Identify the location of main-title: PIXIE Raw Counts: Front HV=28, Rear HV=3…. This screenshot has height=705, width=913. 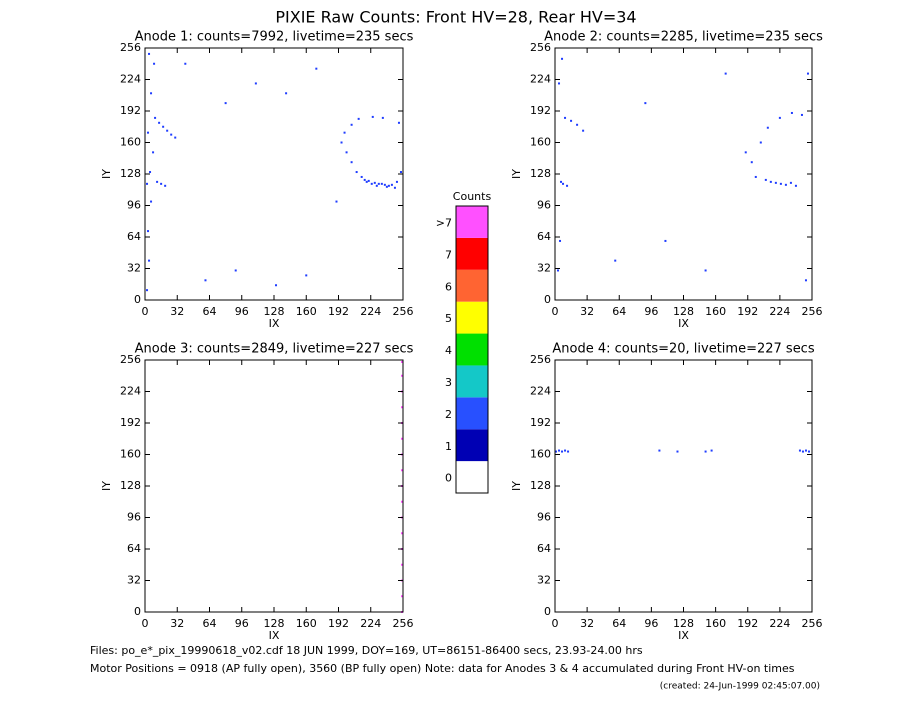
(455, 17).